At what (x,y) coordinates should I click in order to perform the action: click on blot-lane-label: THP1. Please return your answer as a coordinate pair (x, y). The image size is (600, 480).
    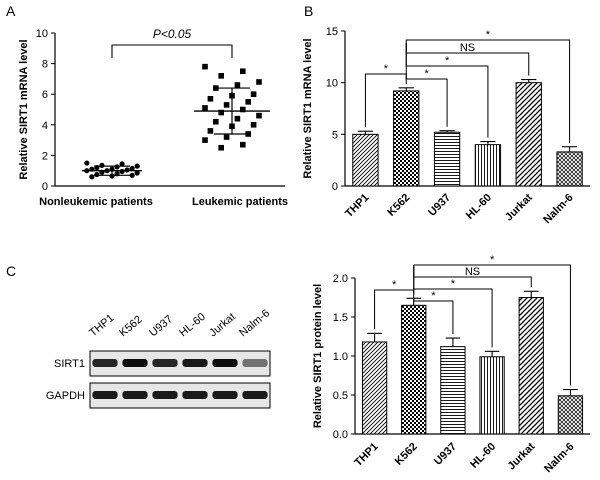
    Looking at the image, I should click on (101, 325).